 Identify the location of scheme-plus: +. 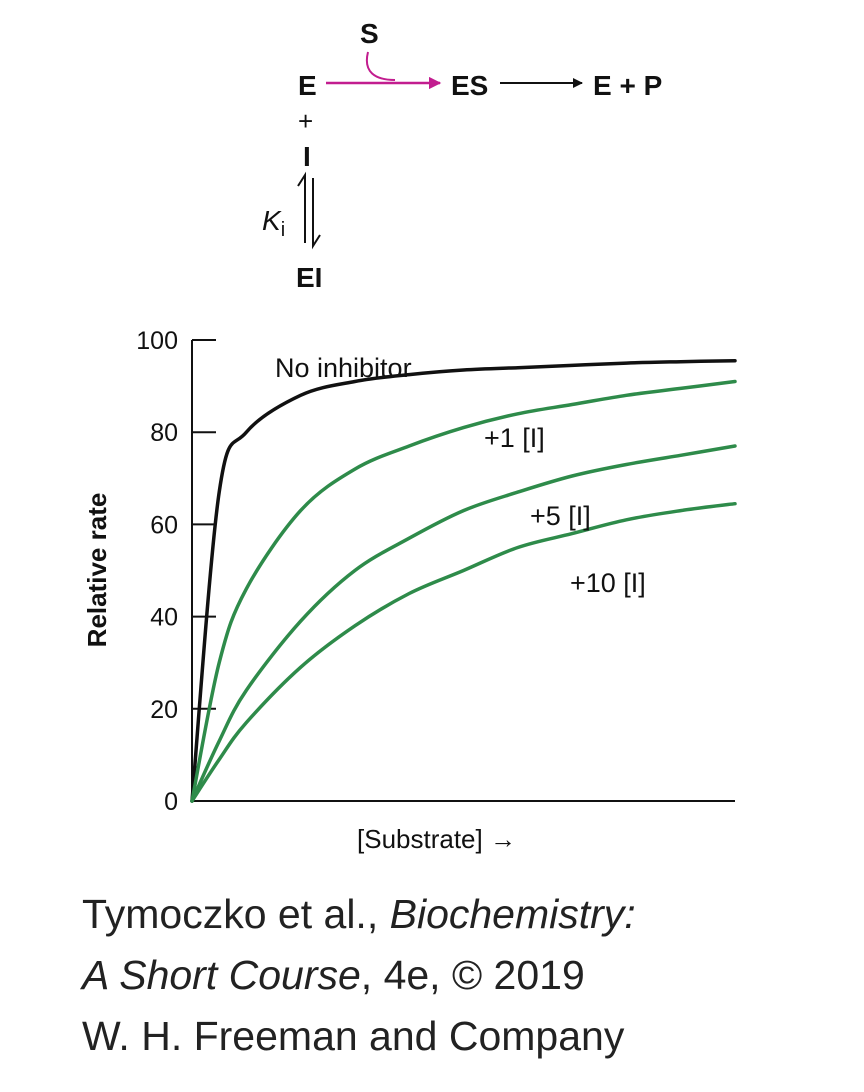
(305, 121).